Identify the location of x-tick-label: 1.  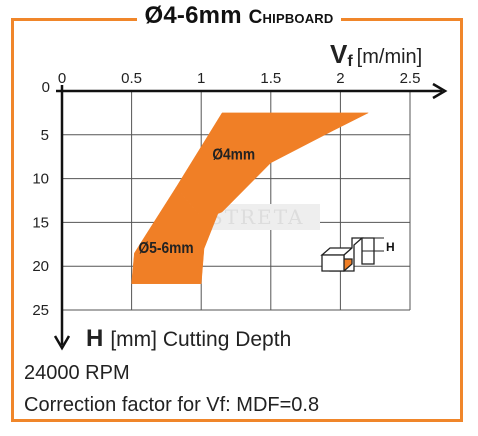
(201, 78).